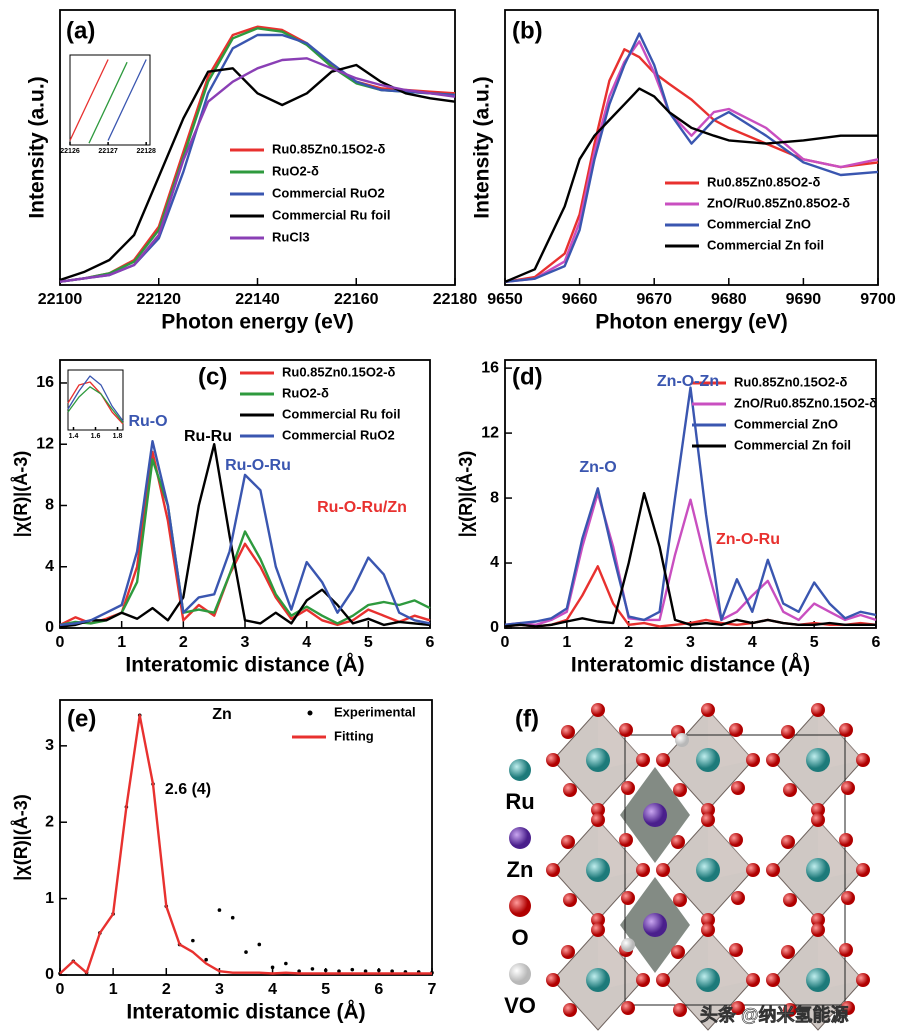  What do you see at coordinates (804, 299) in the screenshot?
I see `x-tick-label: 9690` at bounding box center [804, 299].